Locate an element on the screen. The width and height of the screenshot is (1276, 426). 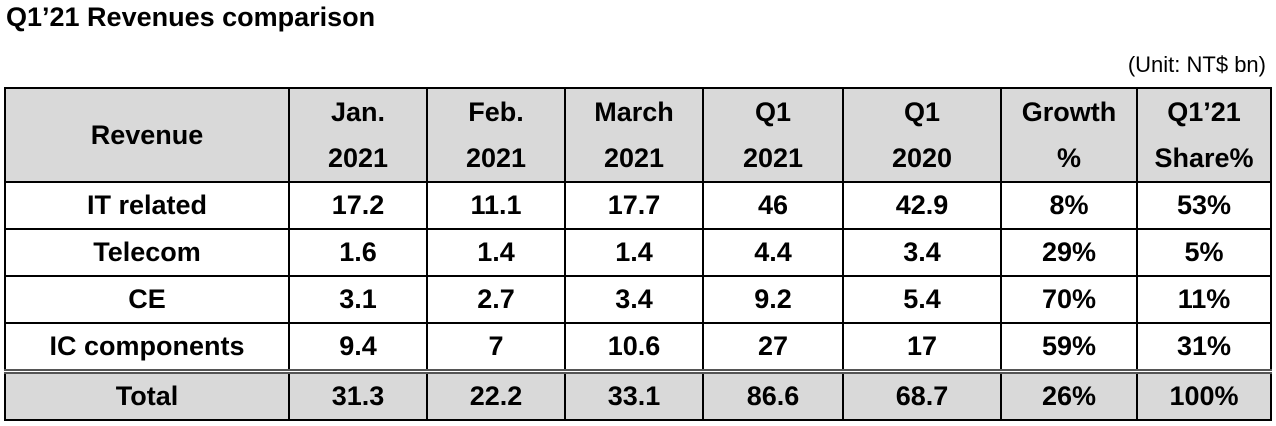
header-line: Revenue is located at coordinates (147, 135).